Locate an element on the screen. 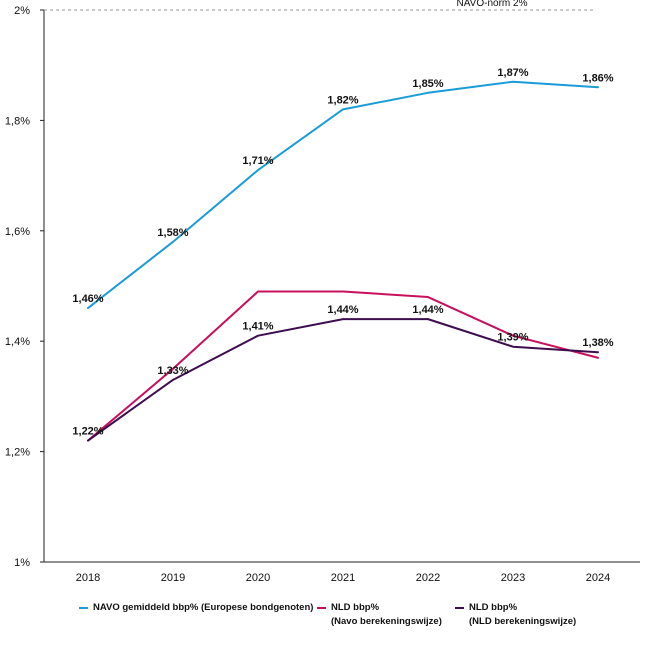  y-tick-label: 1,6% is located at coordinates (17, 232).